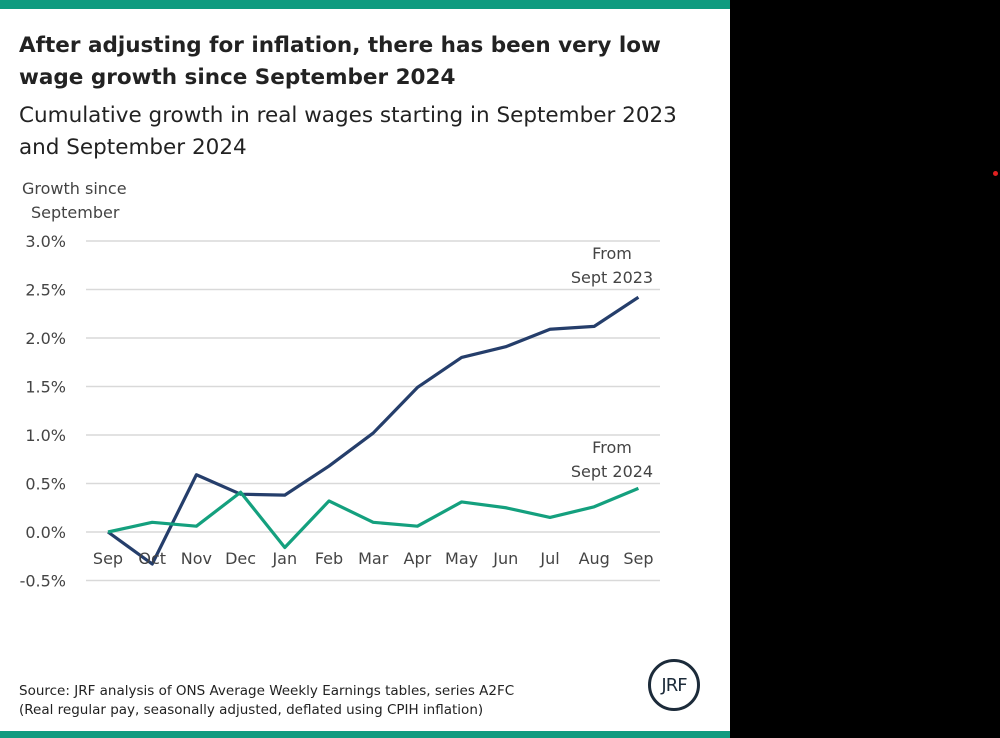 Image resolution: width=1000 pixels, height=738 pixels. I want to click on x-tick-label: Aug, so click(594, 558).